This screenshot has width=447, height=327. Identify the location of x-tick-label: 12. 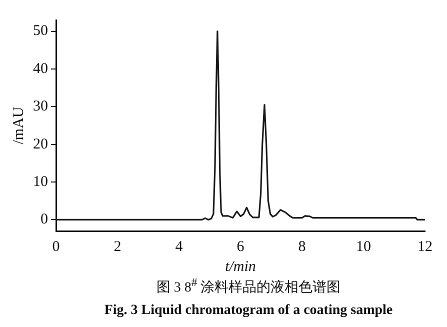
(425, 246).